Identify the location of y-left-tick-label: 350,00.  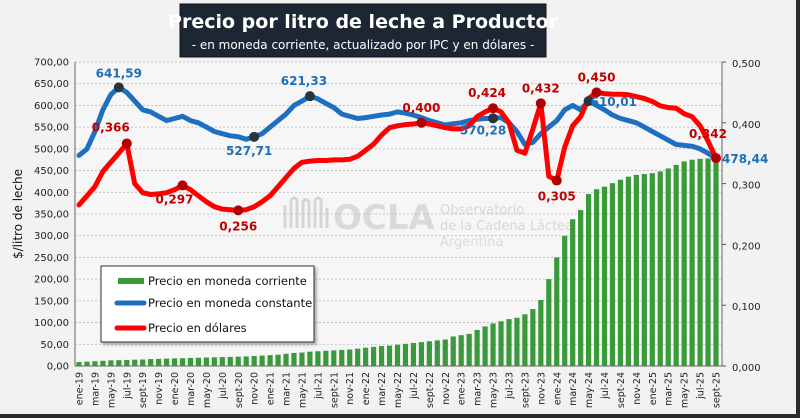
(51, 215).